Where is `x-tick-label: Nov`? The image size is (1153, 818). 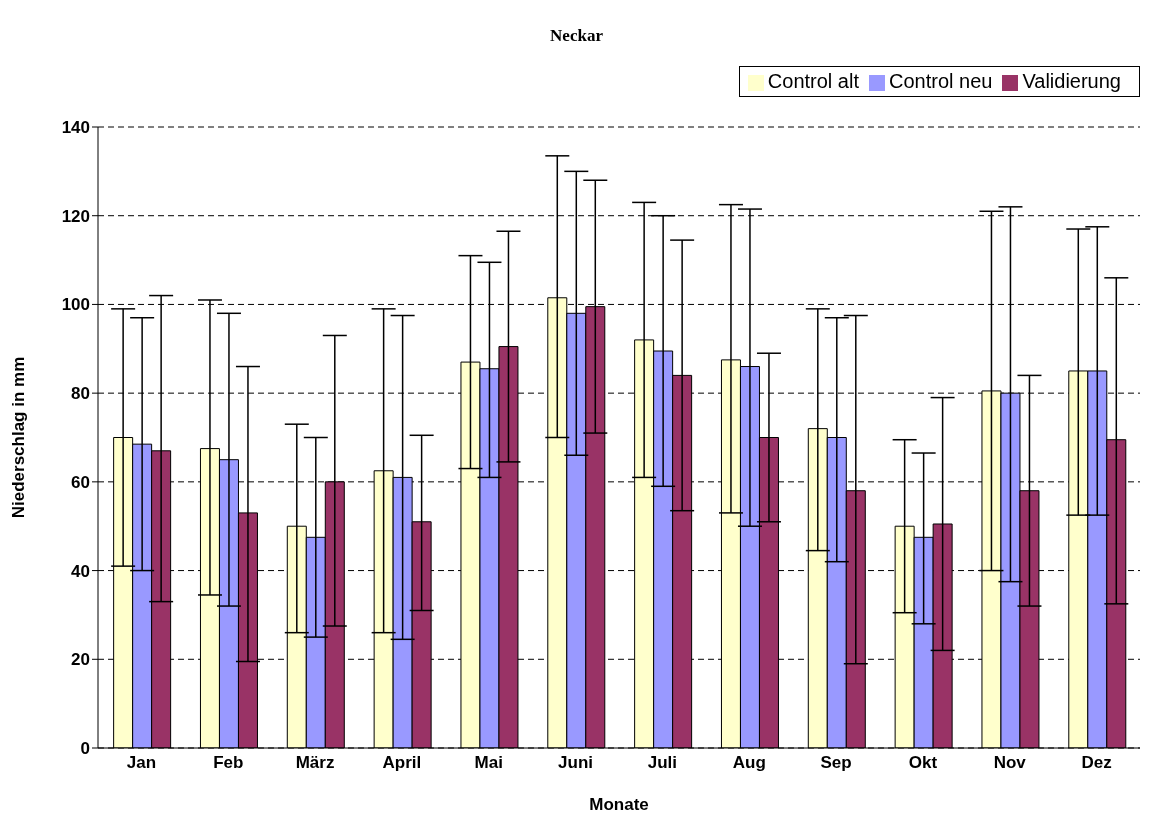 x-tick-label: Nov is located at coordinates (1010, 763).